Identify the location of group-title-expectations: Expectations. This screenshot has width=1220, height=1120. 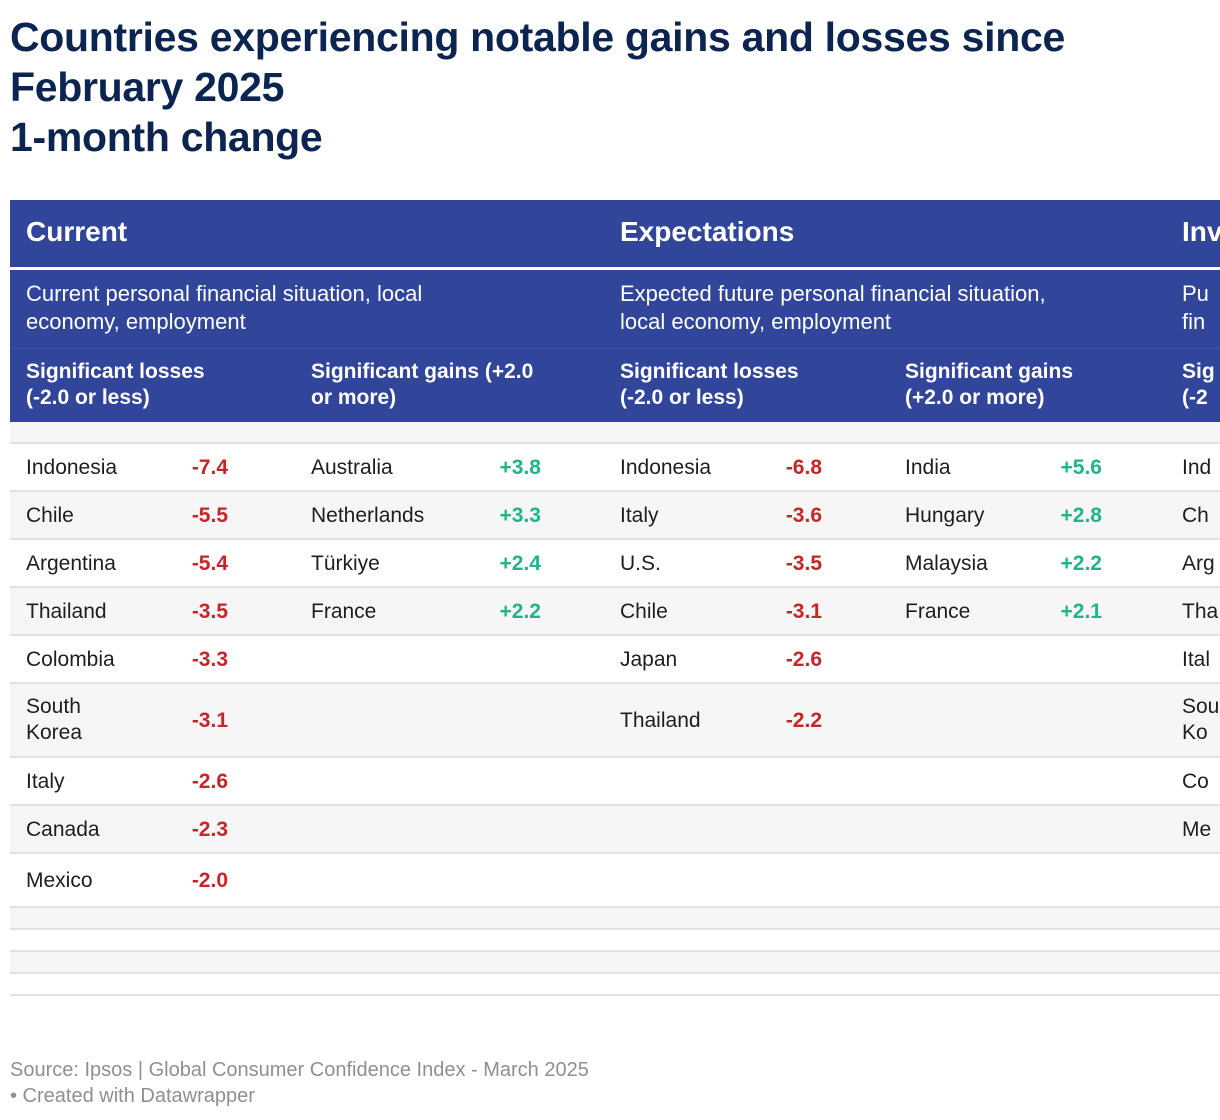
(707, 231).